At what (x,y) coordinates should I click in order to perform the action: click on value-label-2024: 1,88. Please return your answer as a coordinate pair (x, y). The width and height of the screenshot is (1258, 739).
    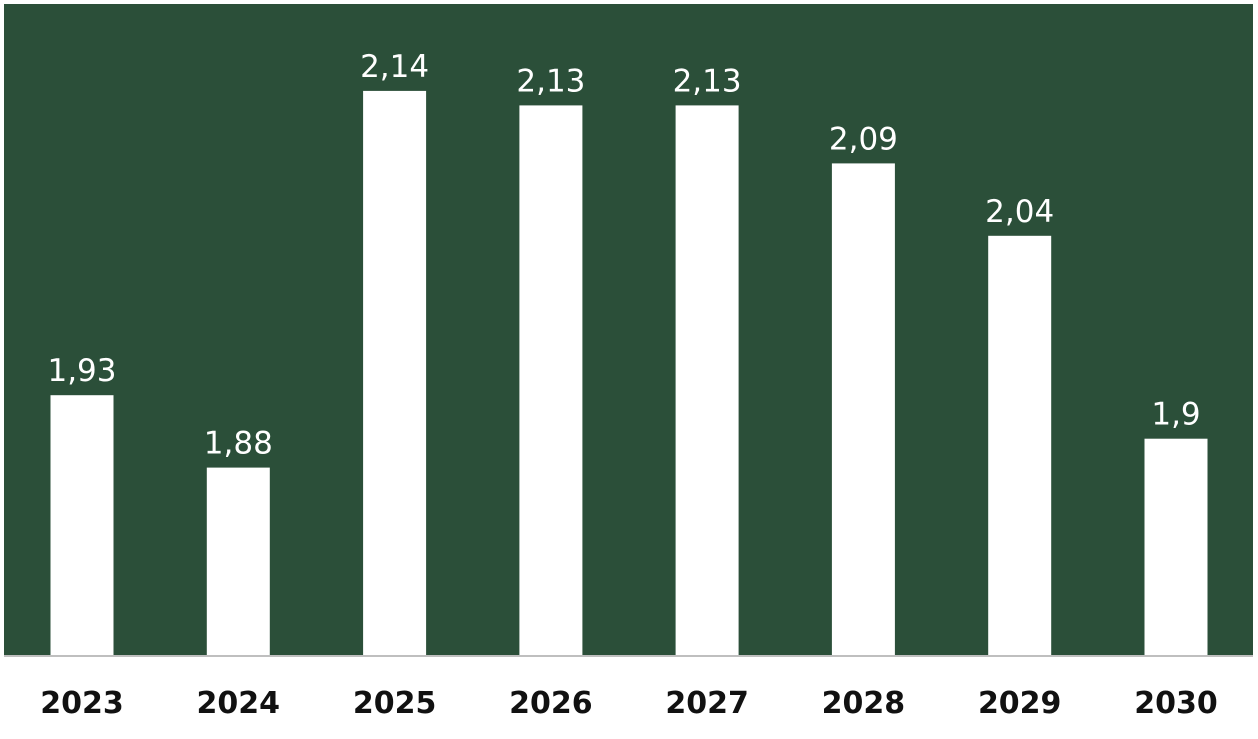
    Looking at the image, I should click on (238, 444).